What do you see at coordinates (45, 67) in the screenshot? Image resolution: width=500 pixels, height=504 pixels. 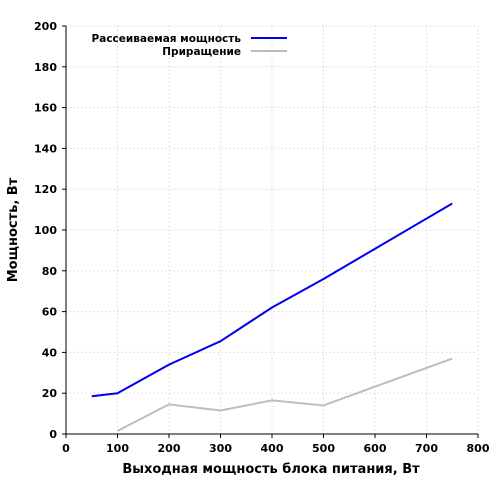 I see `y-tick-label: 180` at bounding box center [45, 67].